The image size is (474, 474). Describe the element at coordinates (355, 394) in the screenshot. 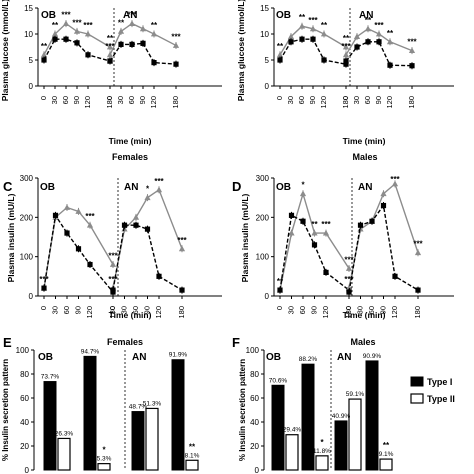

I see `bar-value-label: 59.1%` at that location.